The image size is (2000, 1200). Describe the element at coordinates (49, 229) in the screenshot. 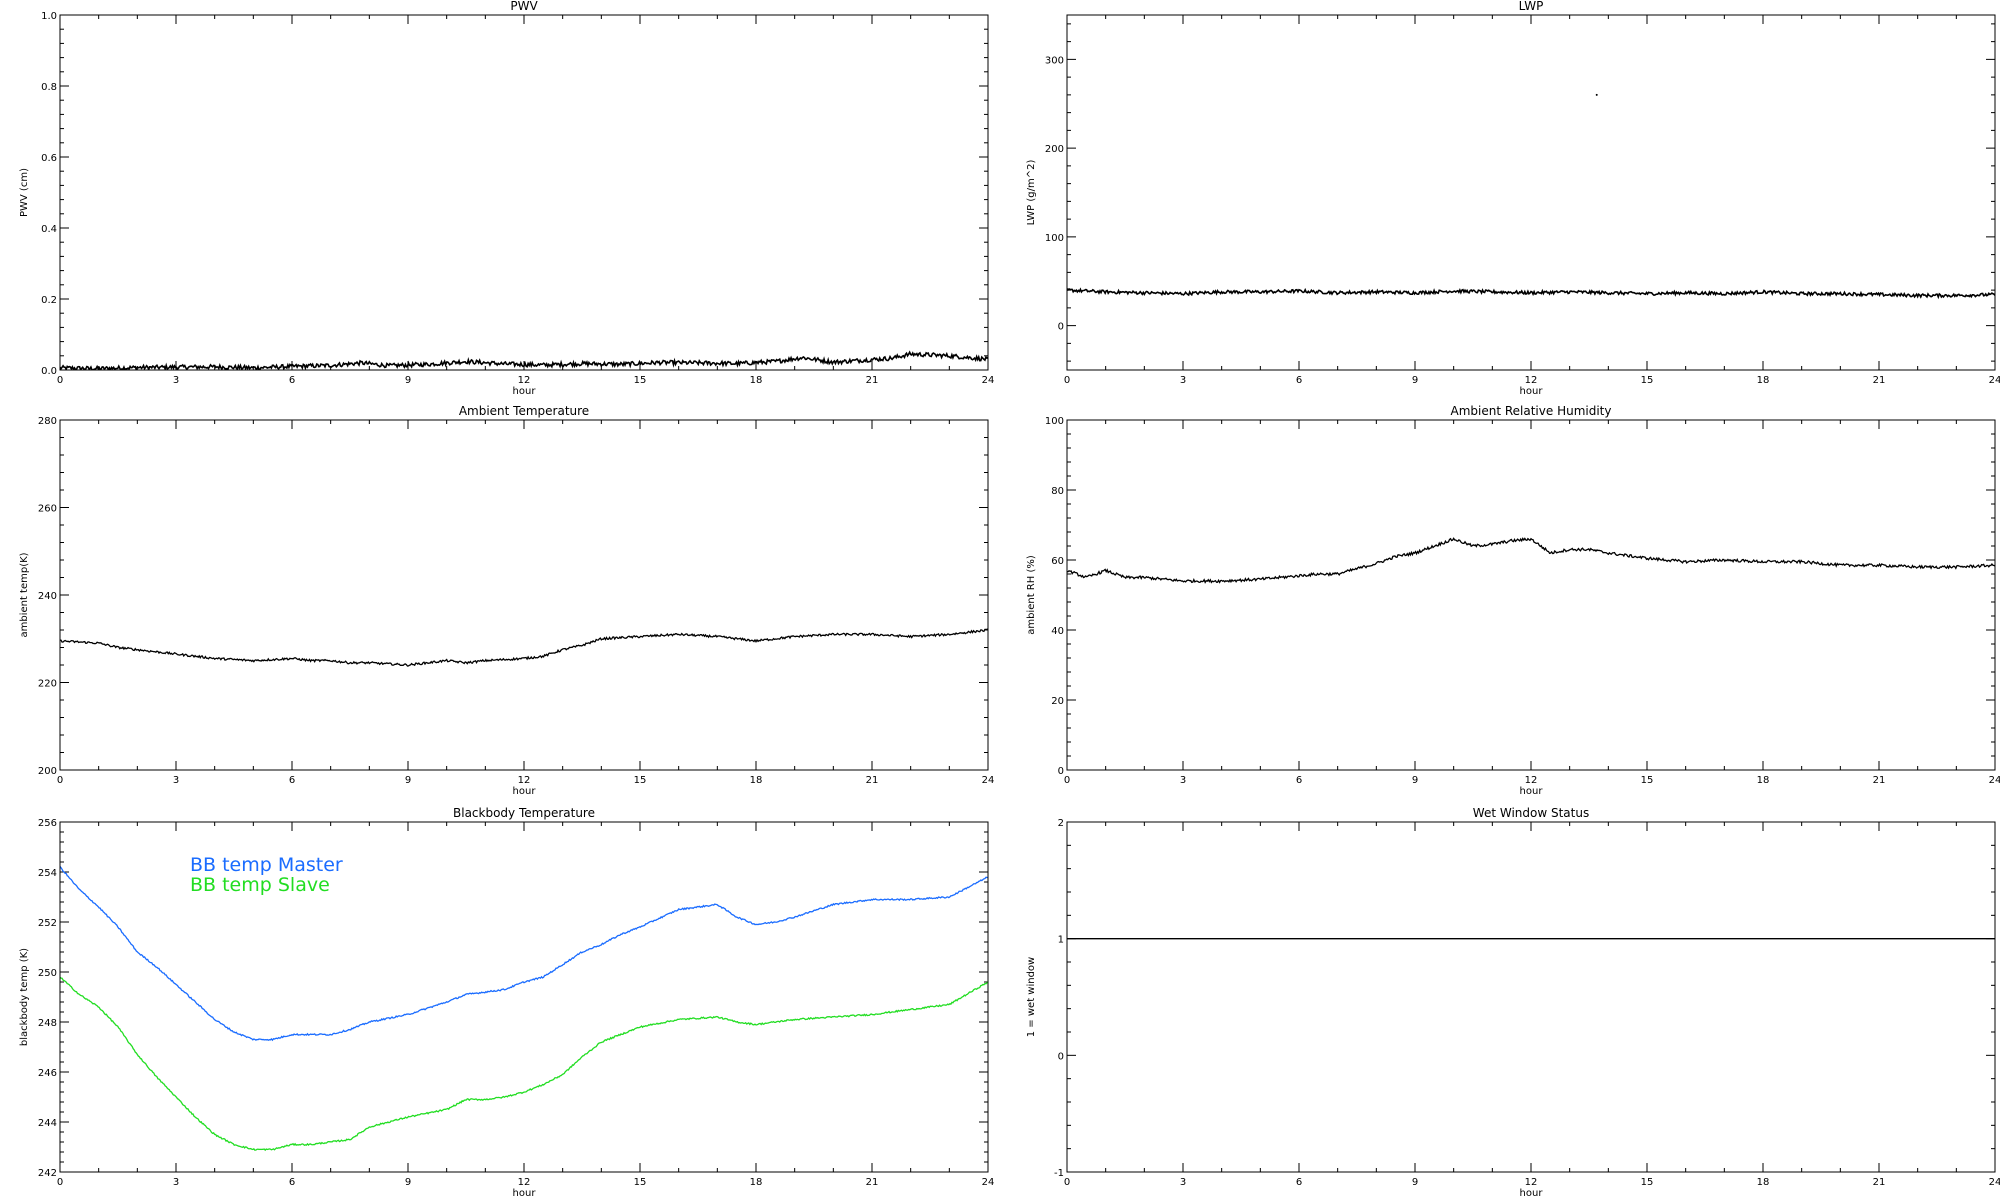

I see `y-tick-label: 0.4` at that location.